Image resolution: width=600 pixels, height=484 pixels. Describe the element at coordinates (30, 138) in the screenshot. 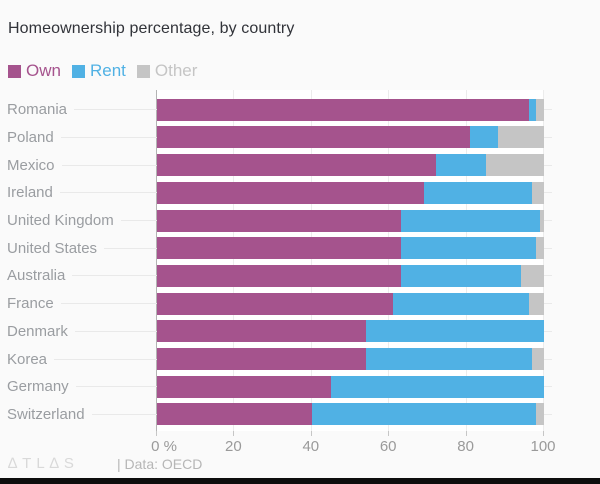

I see `country-label: Poland` at that location.